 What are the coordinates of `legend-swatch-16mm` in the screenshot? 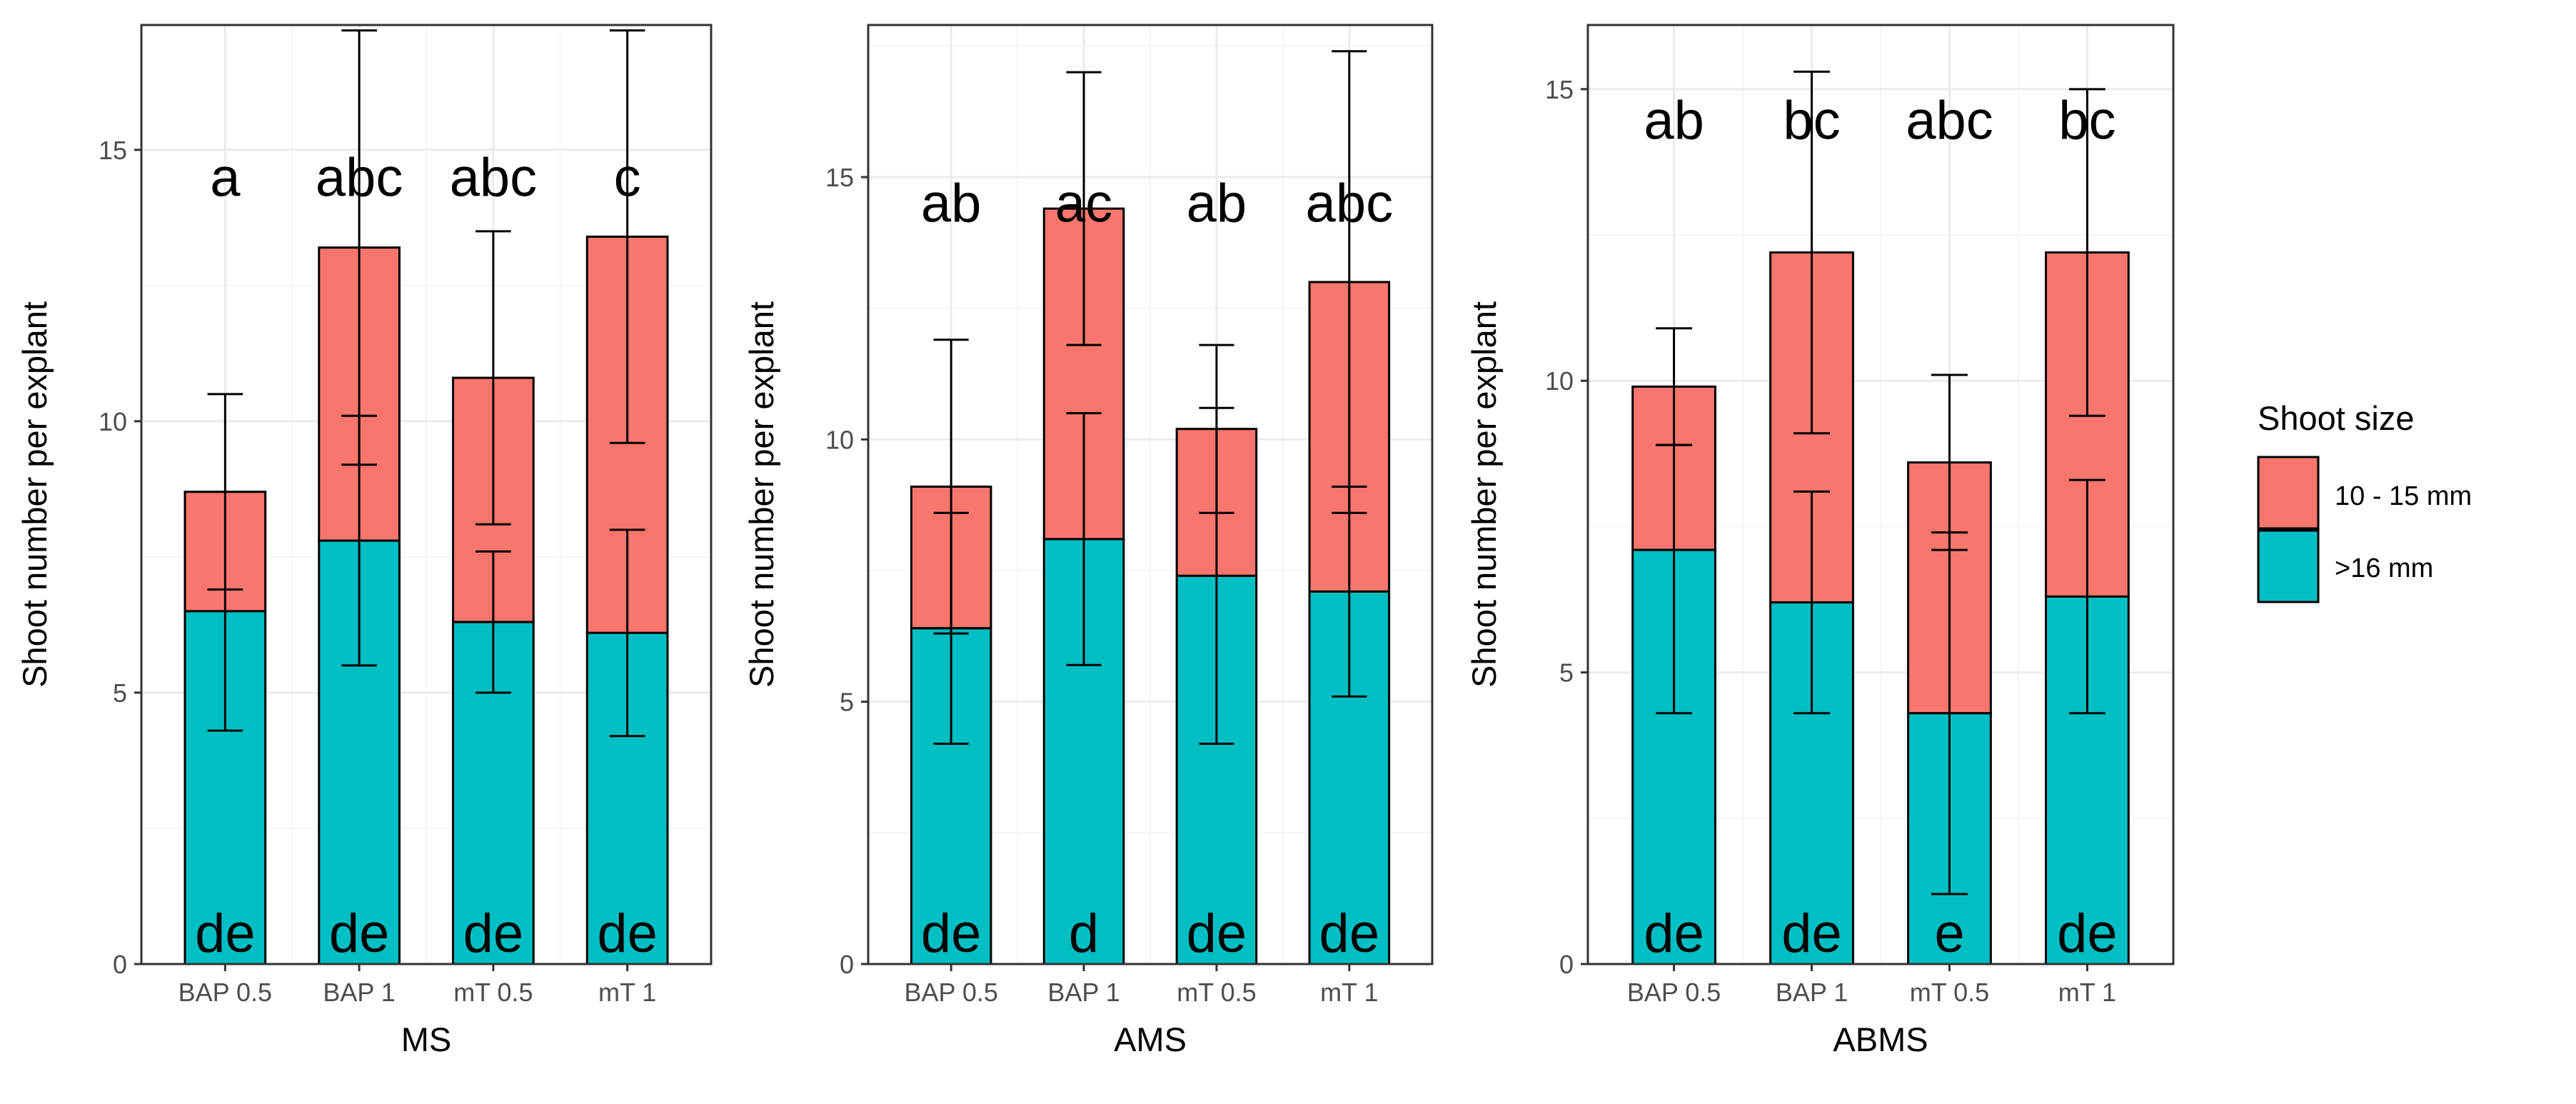 It's located at (2288, 566).